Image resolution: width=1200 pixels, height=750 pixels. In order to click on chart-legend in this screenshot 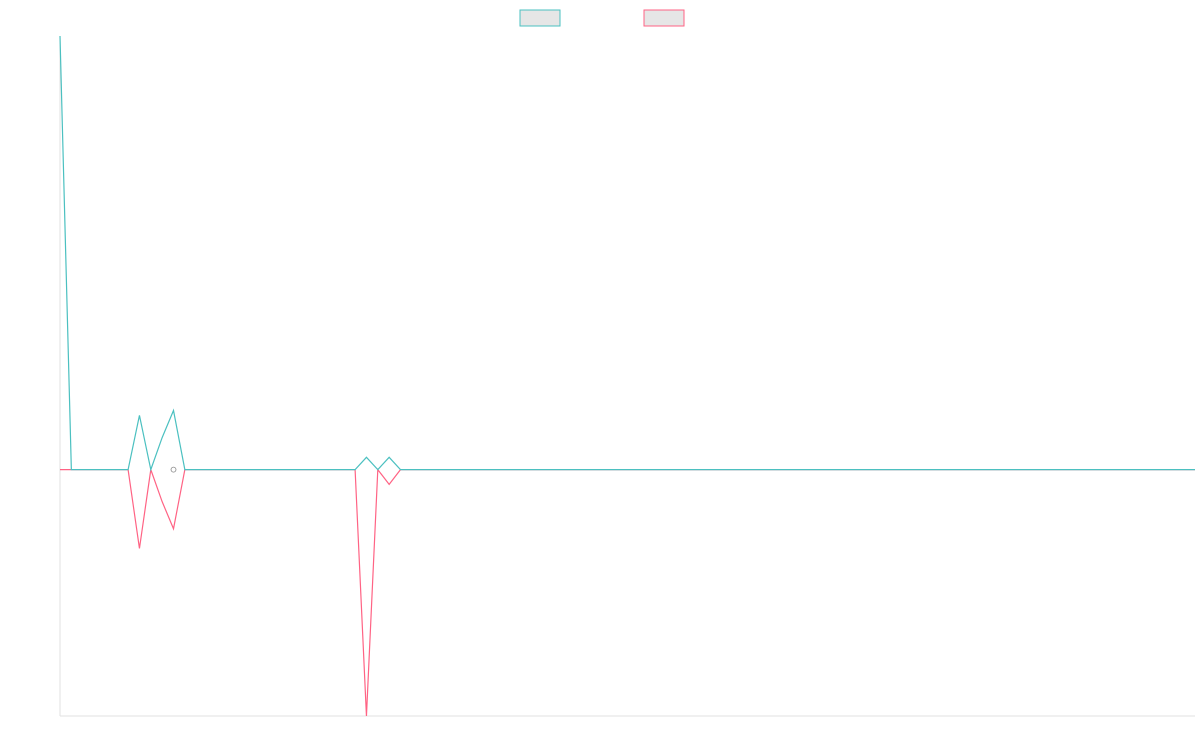, I will do `click(602, 18)`.